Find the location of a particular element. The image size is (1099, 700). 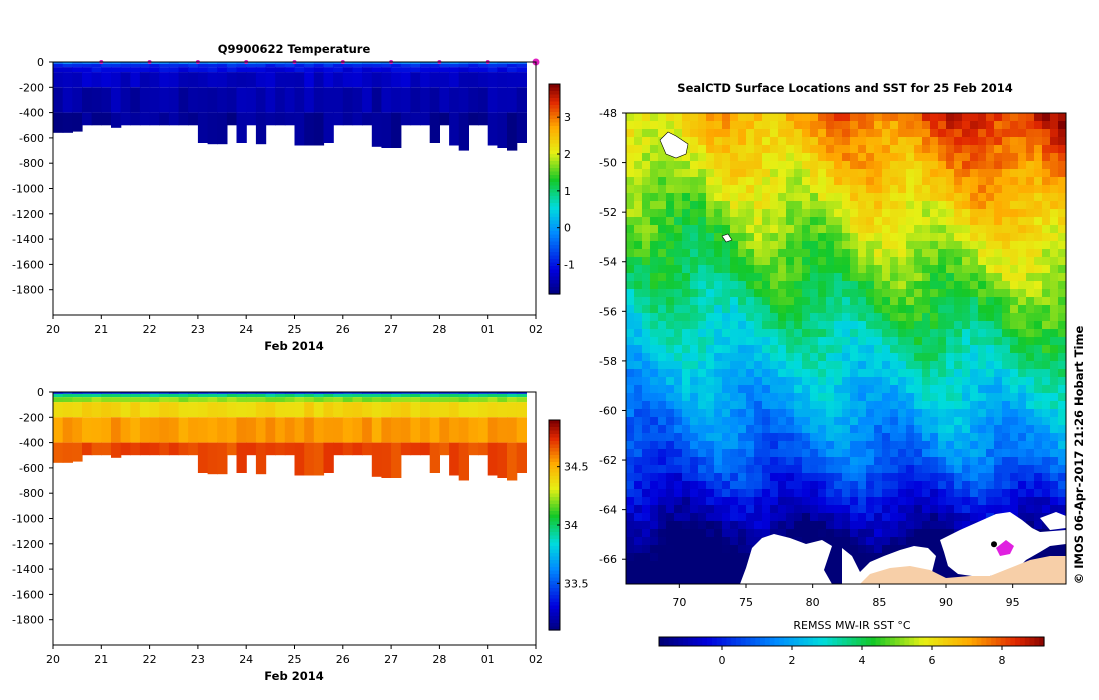

lat-tick-label: -54 is located at coordinates (608, 262).